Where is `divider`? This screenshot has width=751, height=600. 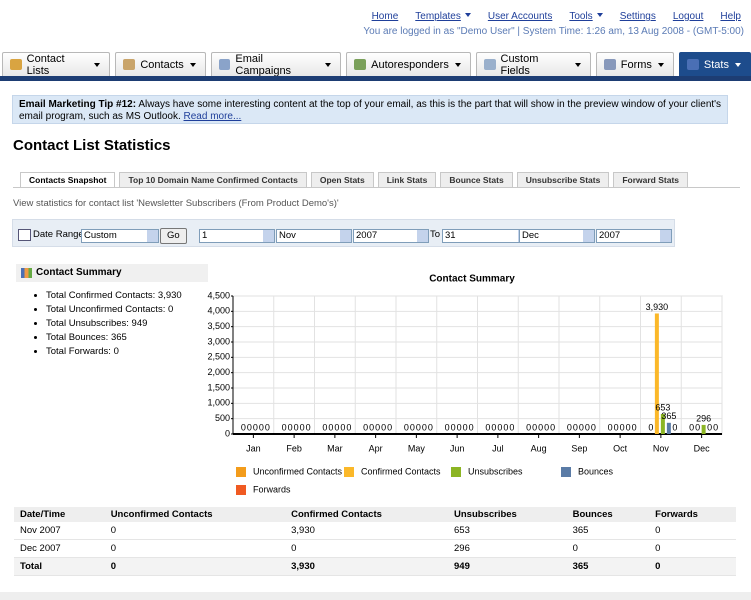 divider is located at coordinates (376, 187).